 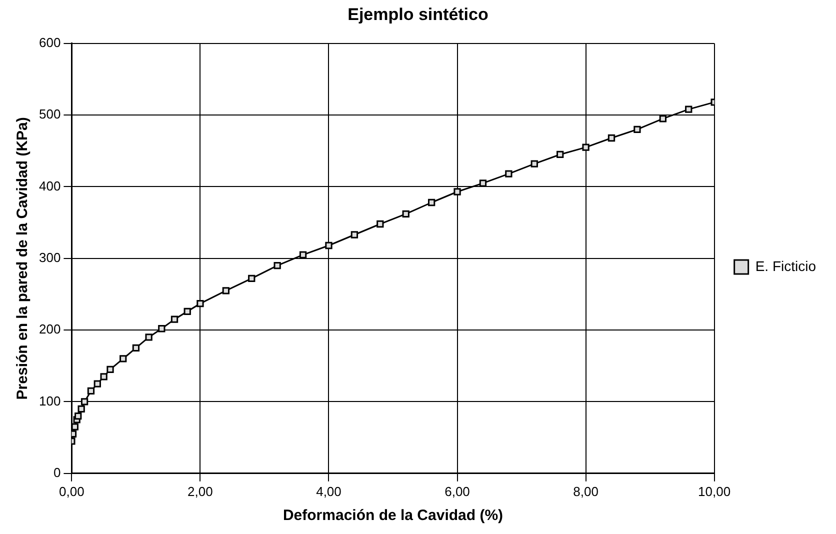 What do you see at coordinates (49, 329) in the screenshot?
I see `y-tick-label: 200` at bounding box center [49, 329].